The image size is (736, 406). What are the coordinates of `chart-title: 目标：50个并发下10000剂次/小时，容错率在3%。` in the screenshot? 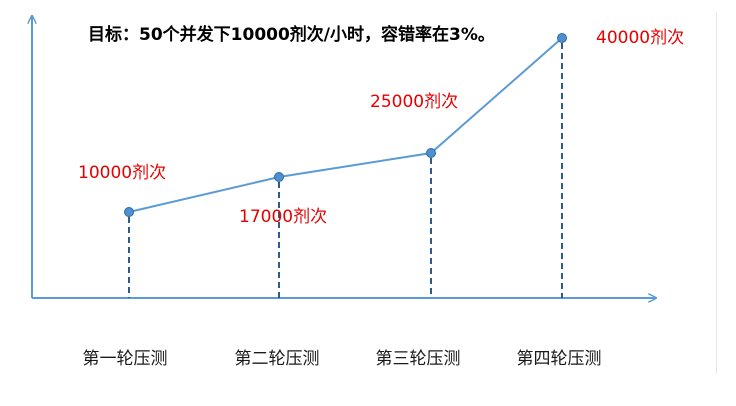 It's located at (291, 34).